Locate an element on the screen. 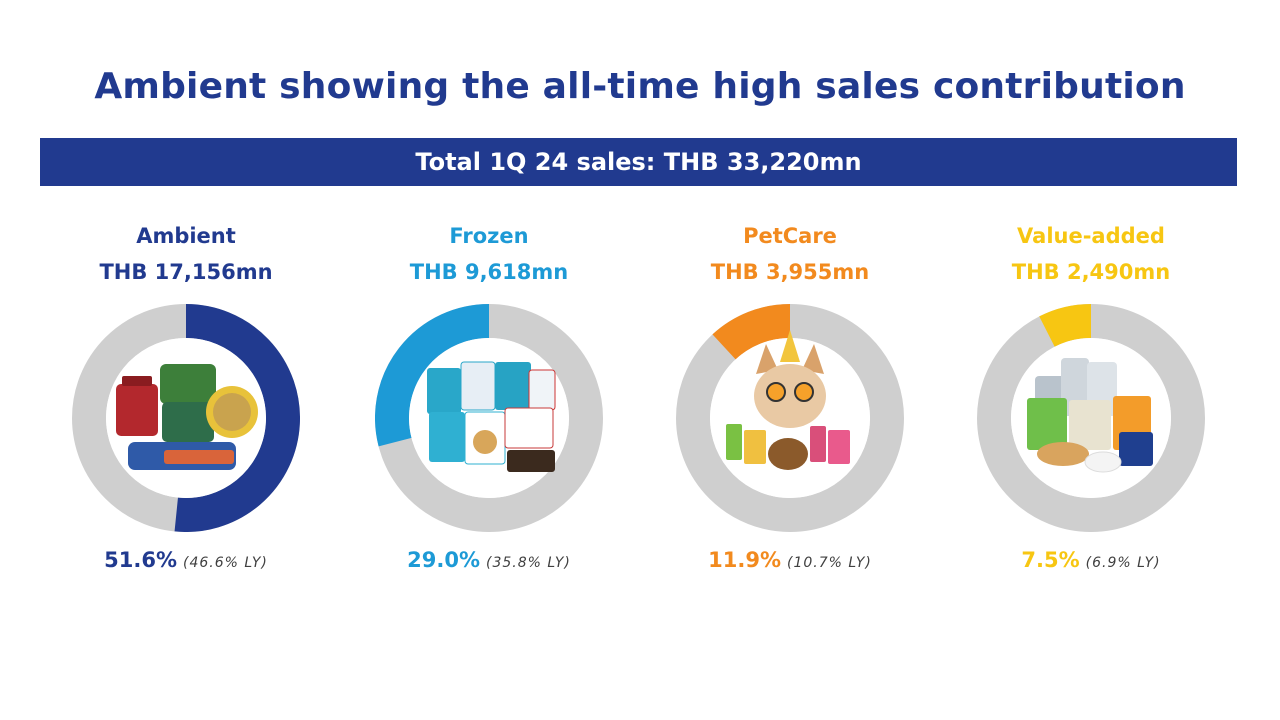 This screenshot has width=1280, height=720. segment-name: Value-added is located at coordinates (1091, 236).